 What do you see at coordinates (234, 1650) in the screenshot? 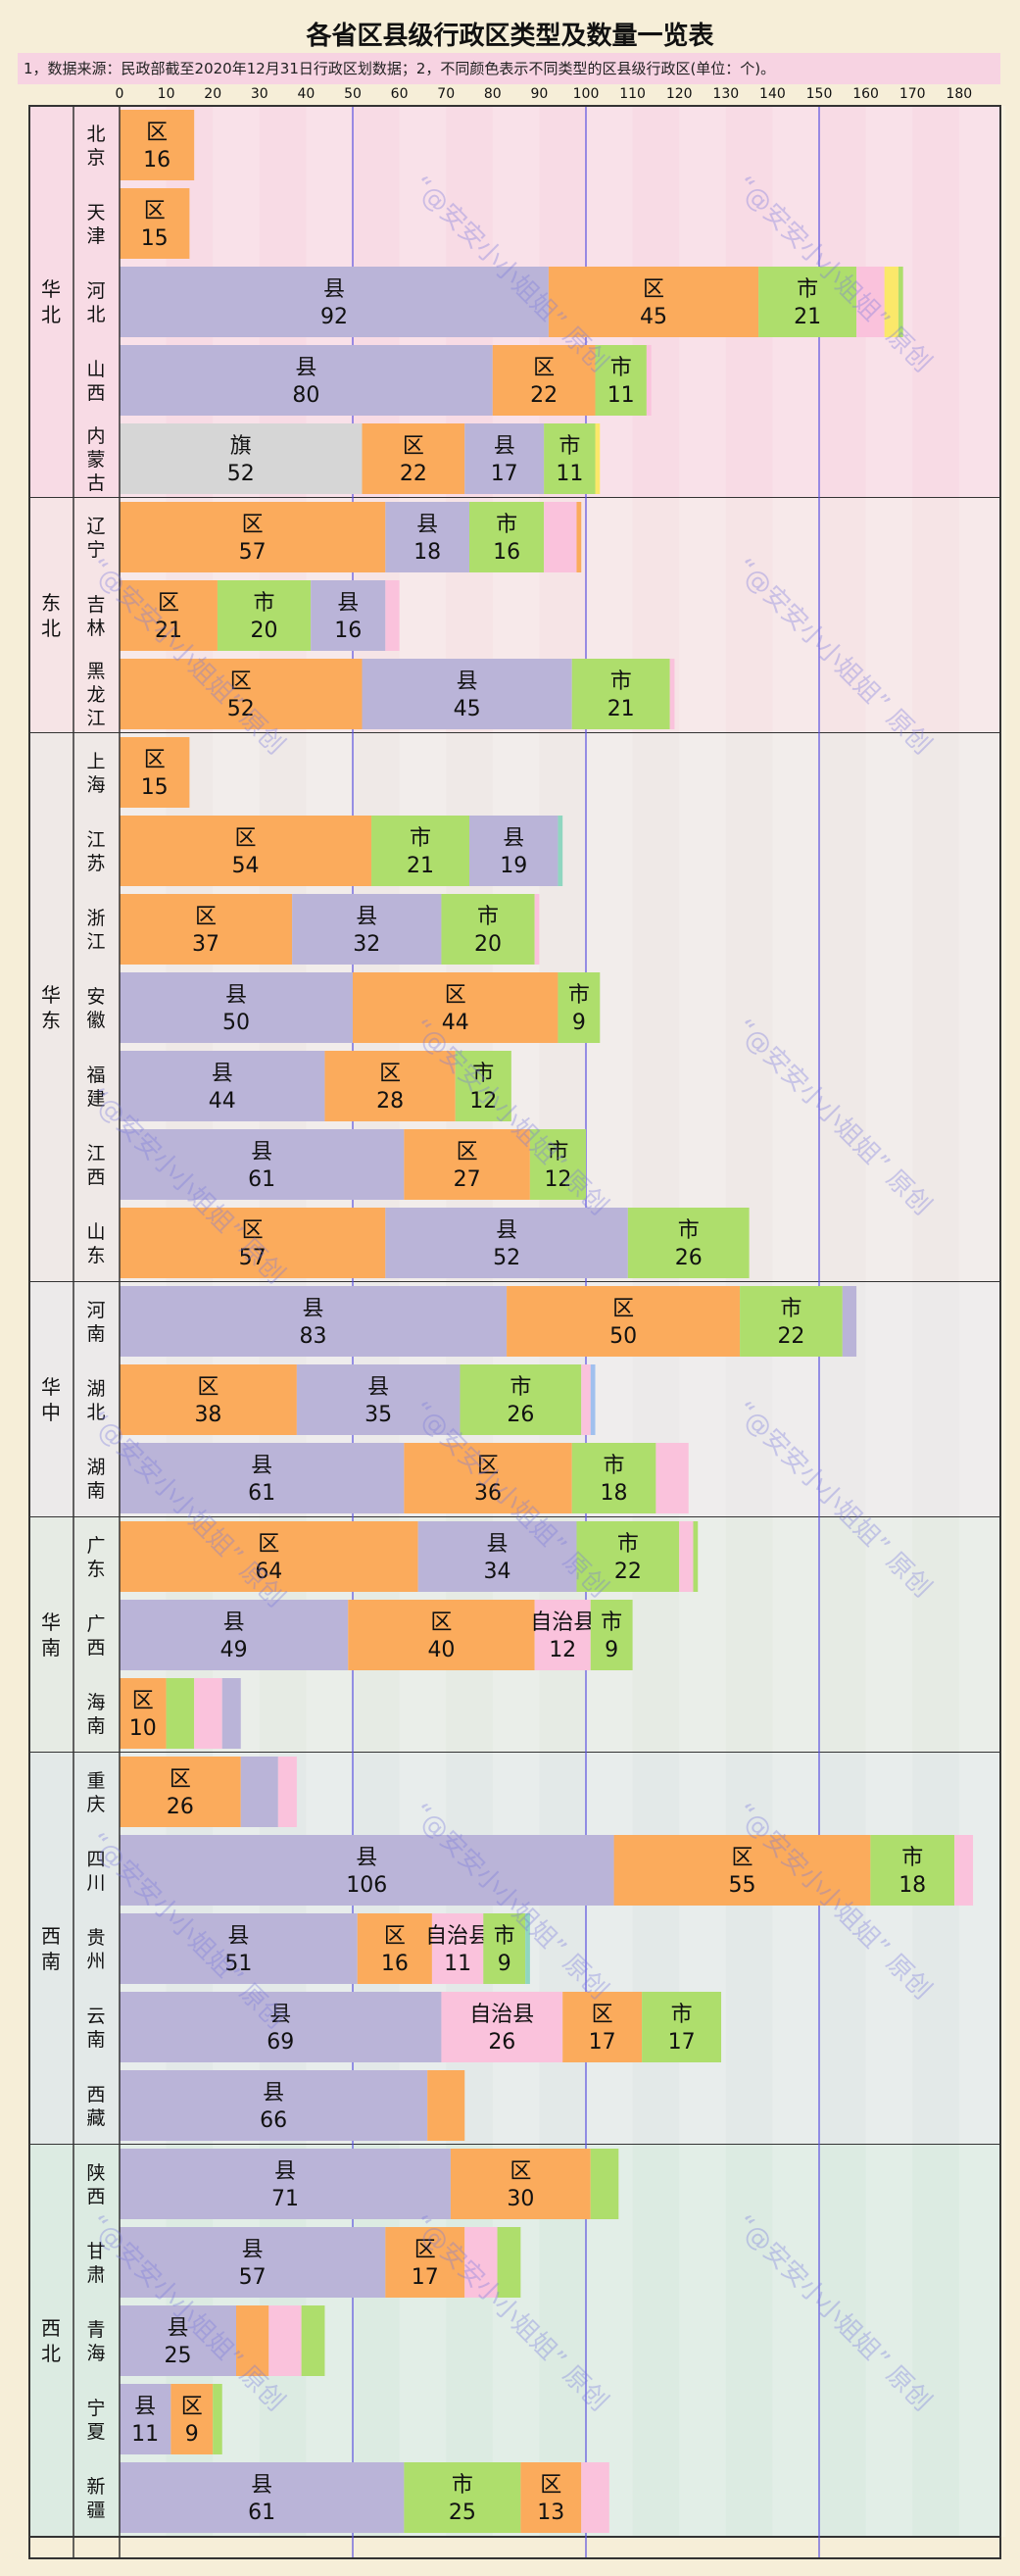
I see `segment-value-label: 49` at bounding box center [234, 1650].